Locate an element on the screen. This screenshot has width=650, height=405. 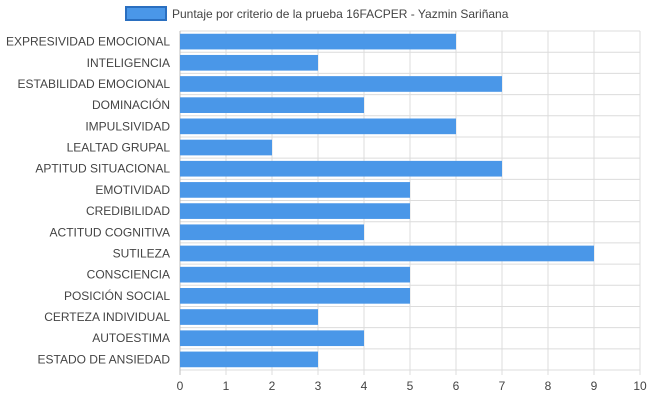
x-tick-label: 0 is located at coordinates (180, 386).